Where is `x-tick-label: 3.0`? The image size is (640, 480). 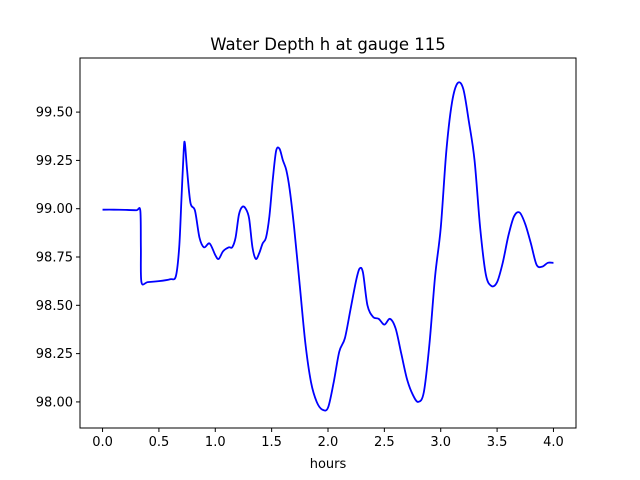 x-tick-label: 3.0 is located at coordinates (440, 442).